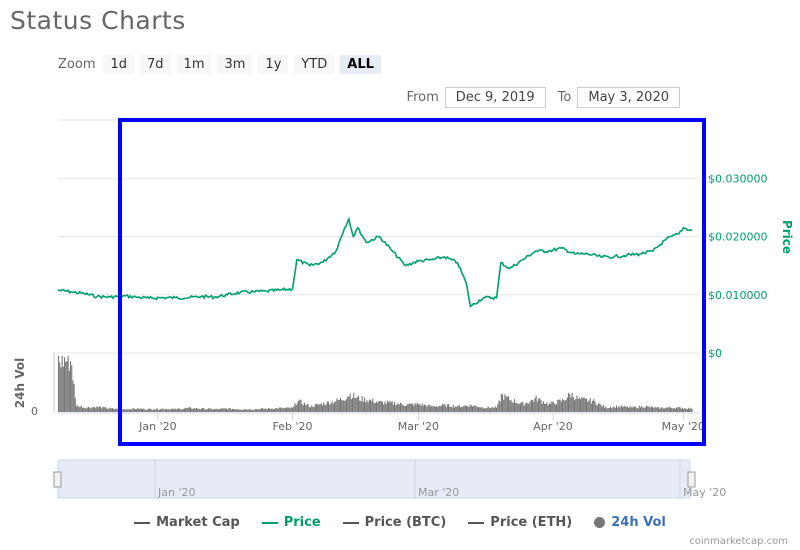  What do you see at coordinates (738, 541) in the screenshot?
I see `credit-text: coinmarketcap.com` at bounding box center [738, 541].